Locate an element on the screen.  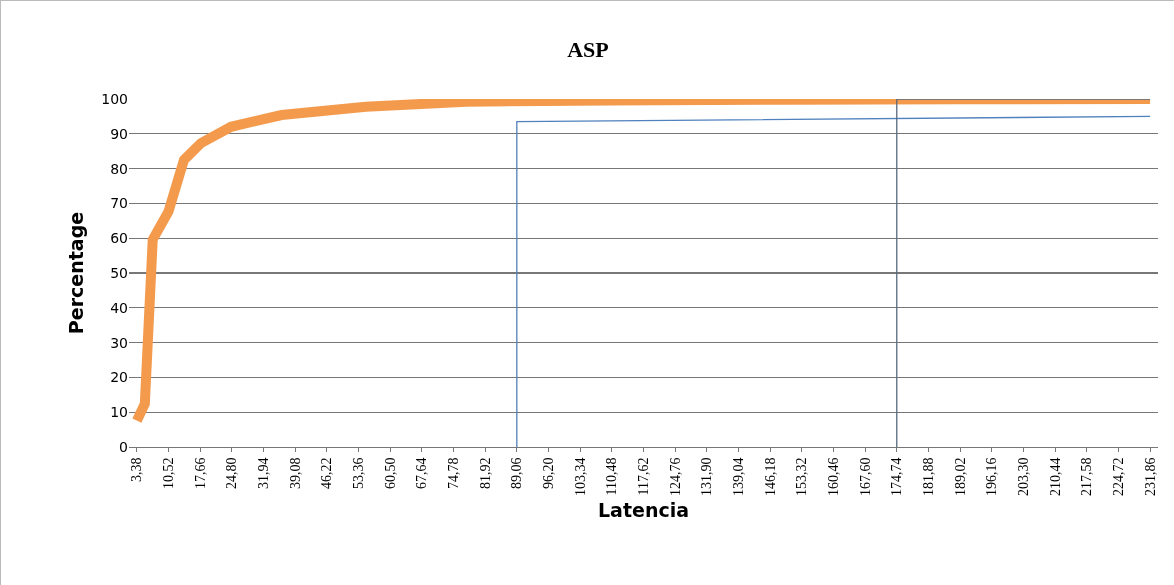
x-tick-label: 217,58 is located at coordinates (1087, 477).